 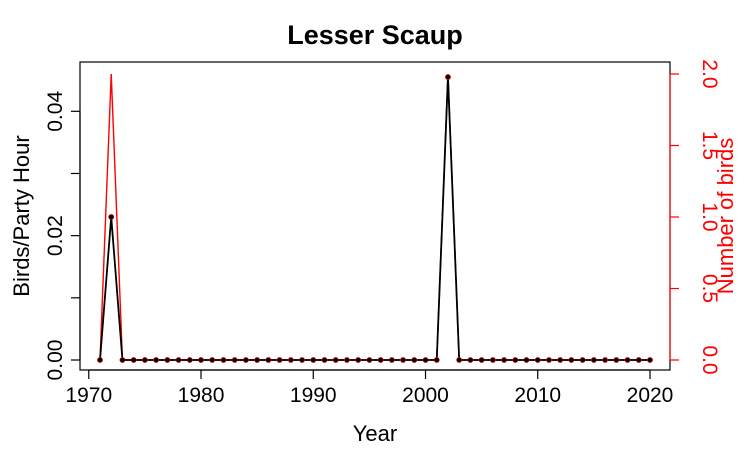 What do you see at coordinates (88, 395) in the screenshot?
I see `x-tick-label: 1970` at bounding box center [88, 395].